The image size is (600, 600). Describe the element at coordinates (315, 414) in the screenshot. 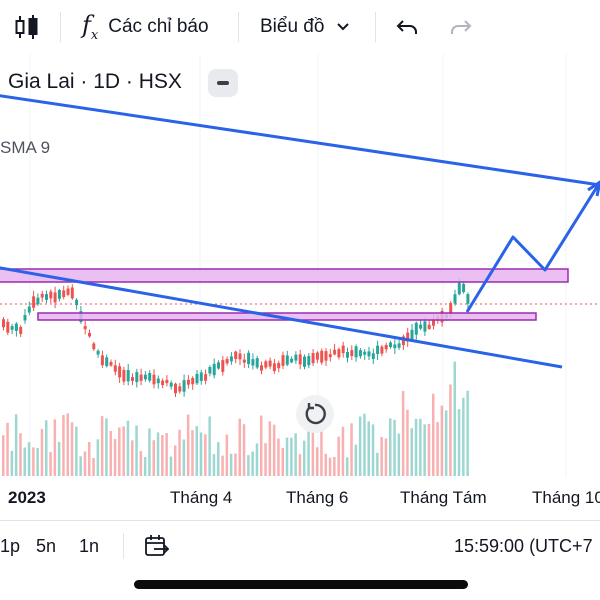

I see `reset-chart-button` at that location.